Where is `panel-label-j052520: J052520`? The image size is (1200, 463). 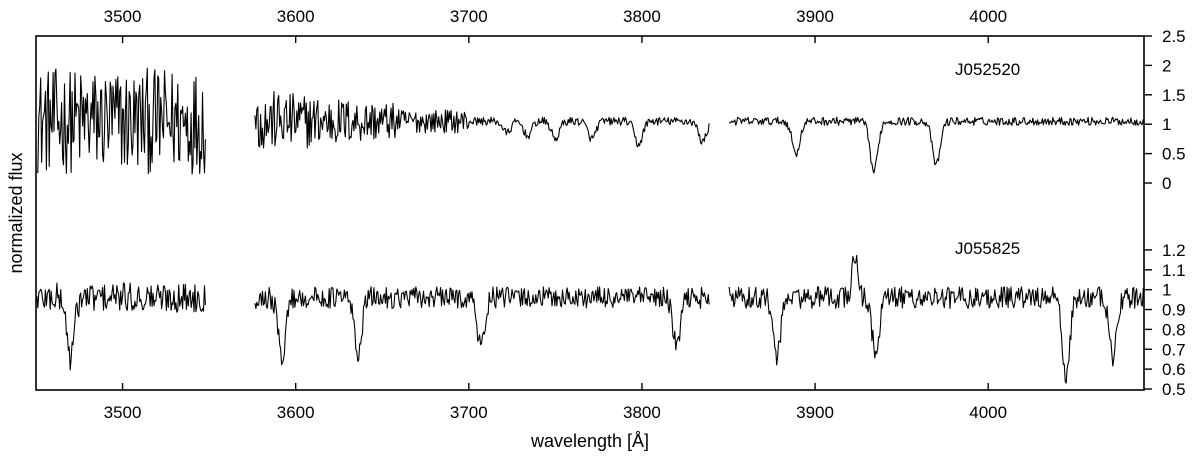 panel-label-j052520: J052520 is located at coordinates (987, 69).